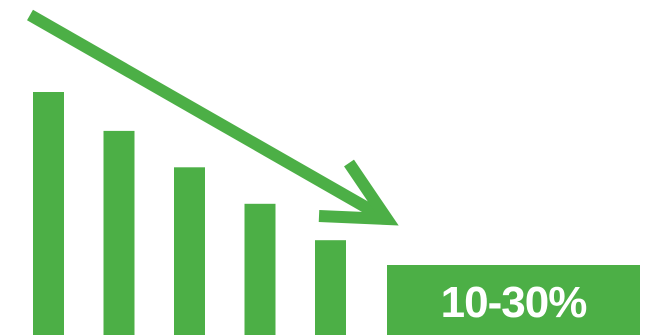 Image resolution: width=661 pixels, height=335 pixels. I want to click on trend-arrow-head-icon, so click(358, 192).